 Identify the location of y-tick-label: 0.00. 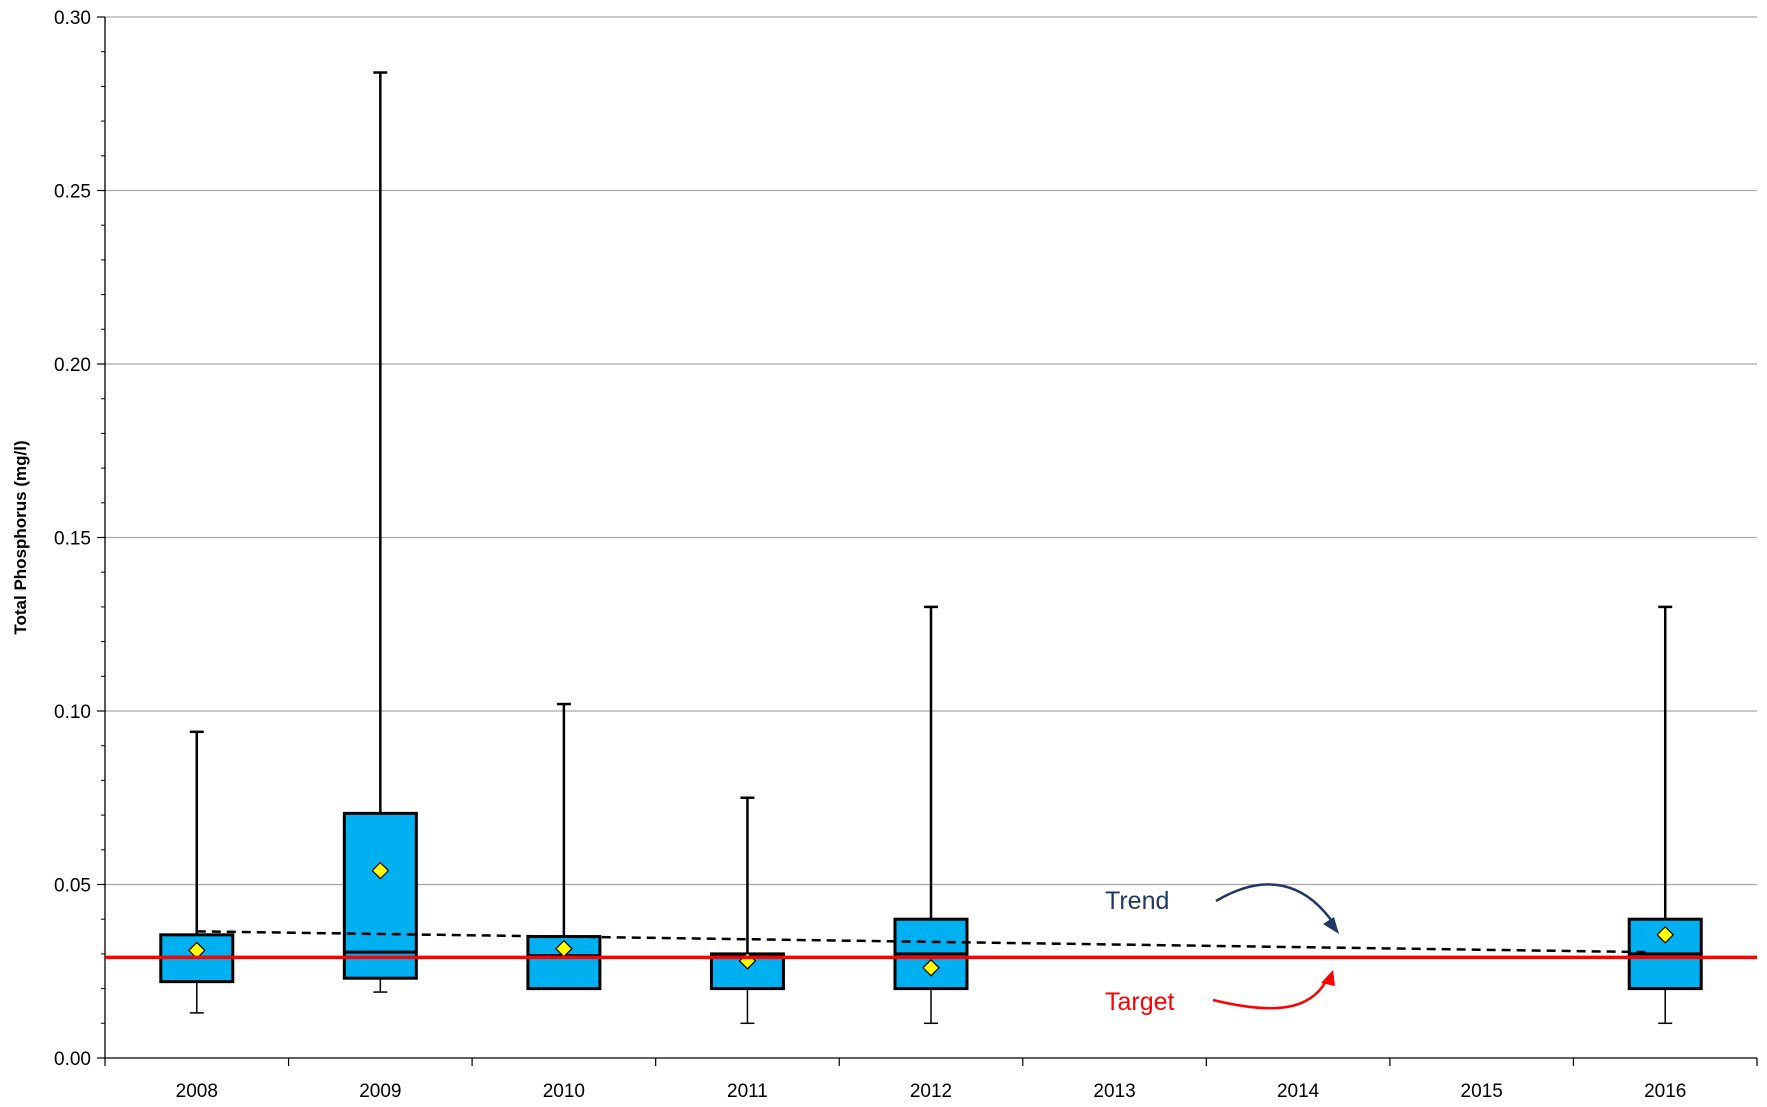
(72, 1059).